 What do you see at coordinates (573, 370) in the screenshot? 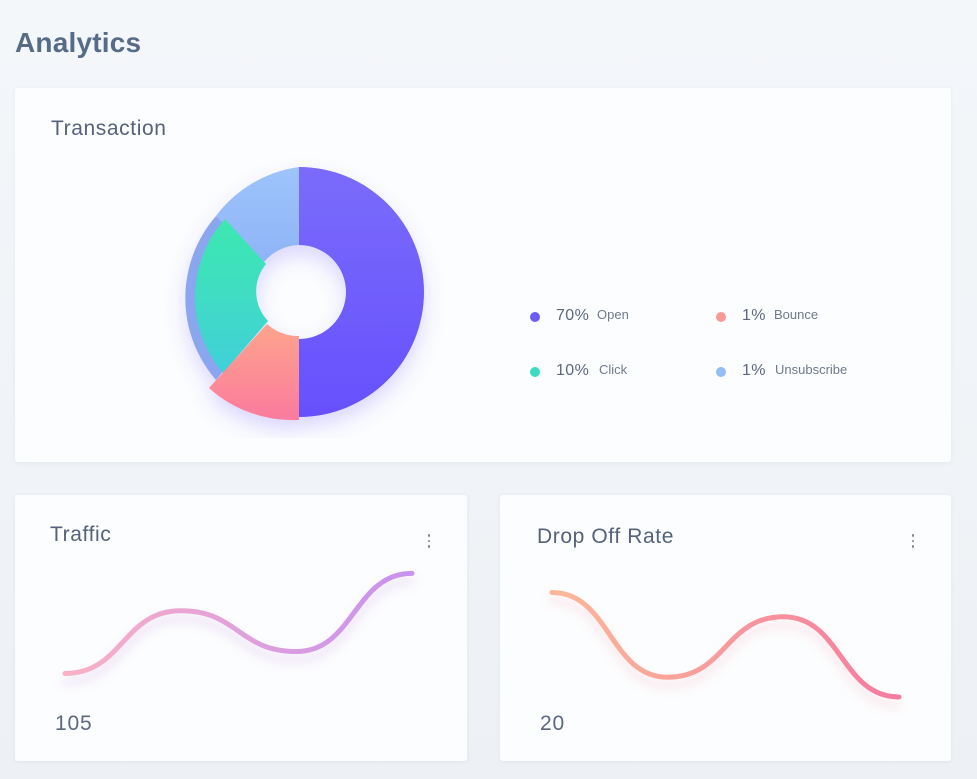
I see `legend-value-click: 10%` at bounding box center [573, 370].